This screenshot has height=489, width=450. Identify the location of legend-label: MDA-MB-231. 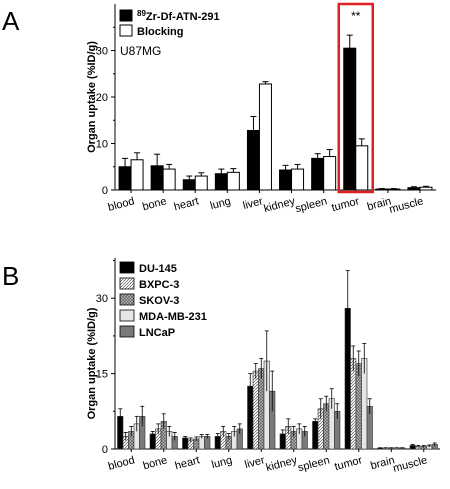
(173, 317).